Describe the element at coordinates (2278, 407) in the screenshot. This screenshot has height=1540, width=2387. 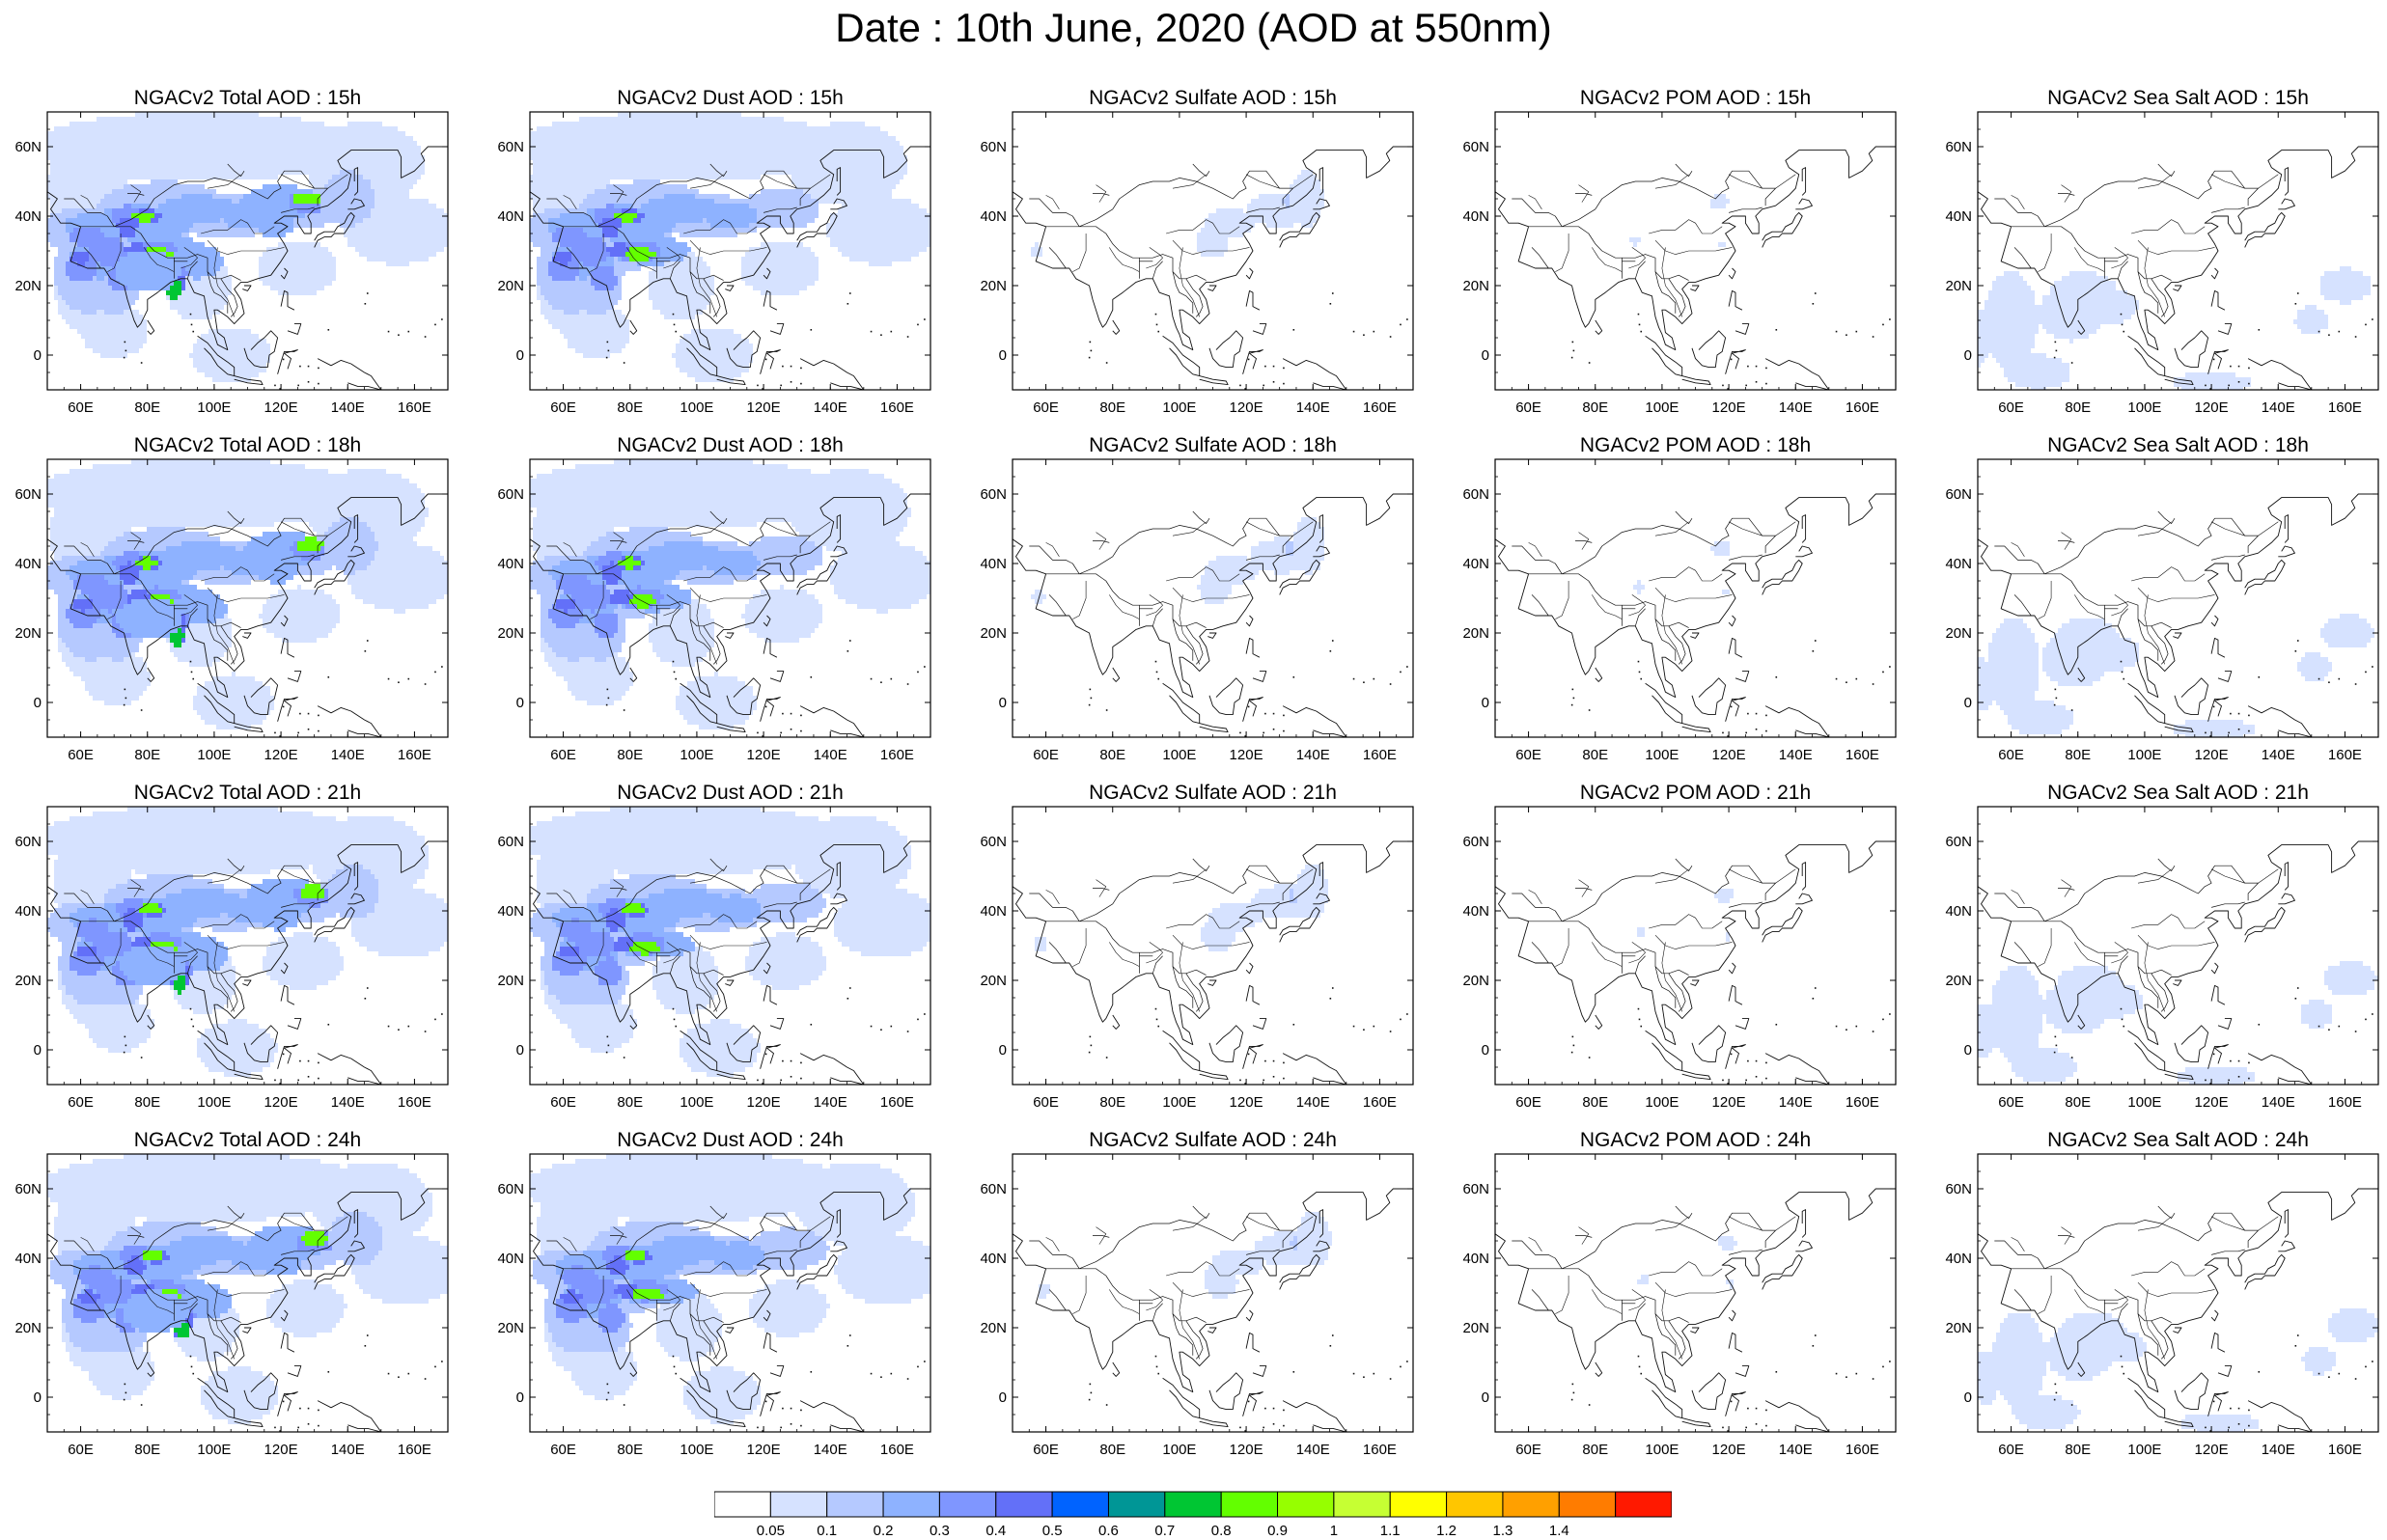
I see `lon-tick-label: 140E` at that location.